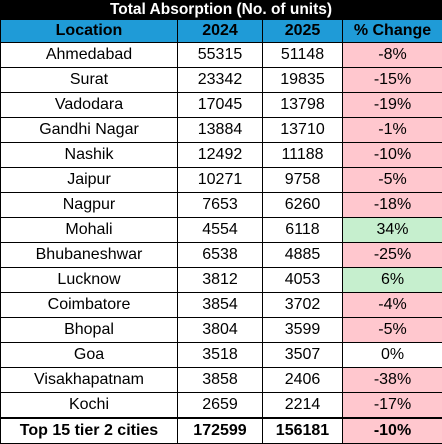 Image resolution: width=442 pixels, height=444 pixels. I want to click on cell-2024: 10271, so click(220, 179).